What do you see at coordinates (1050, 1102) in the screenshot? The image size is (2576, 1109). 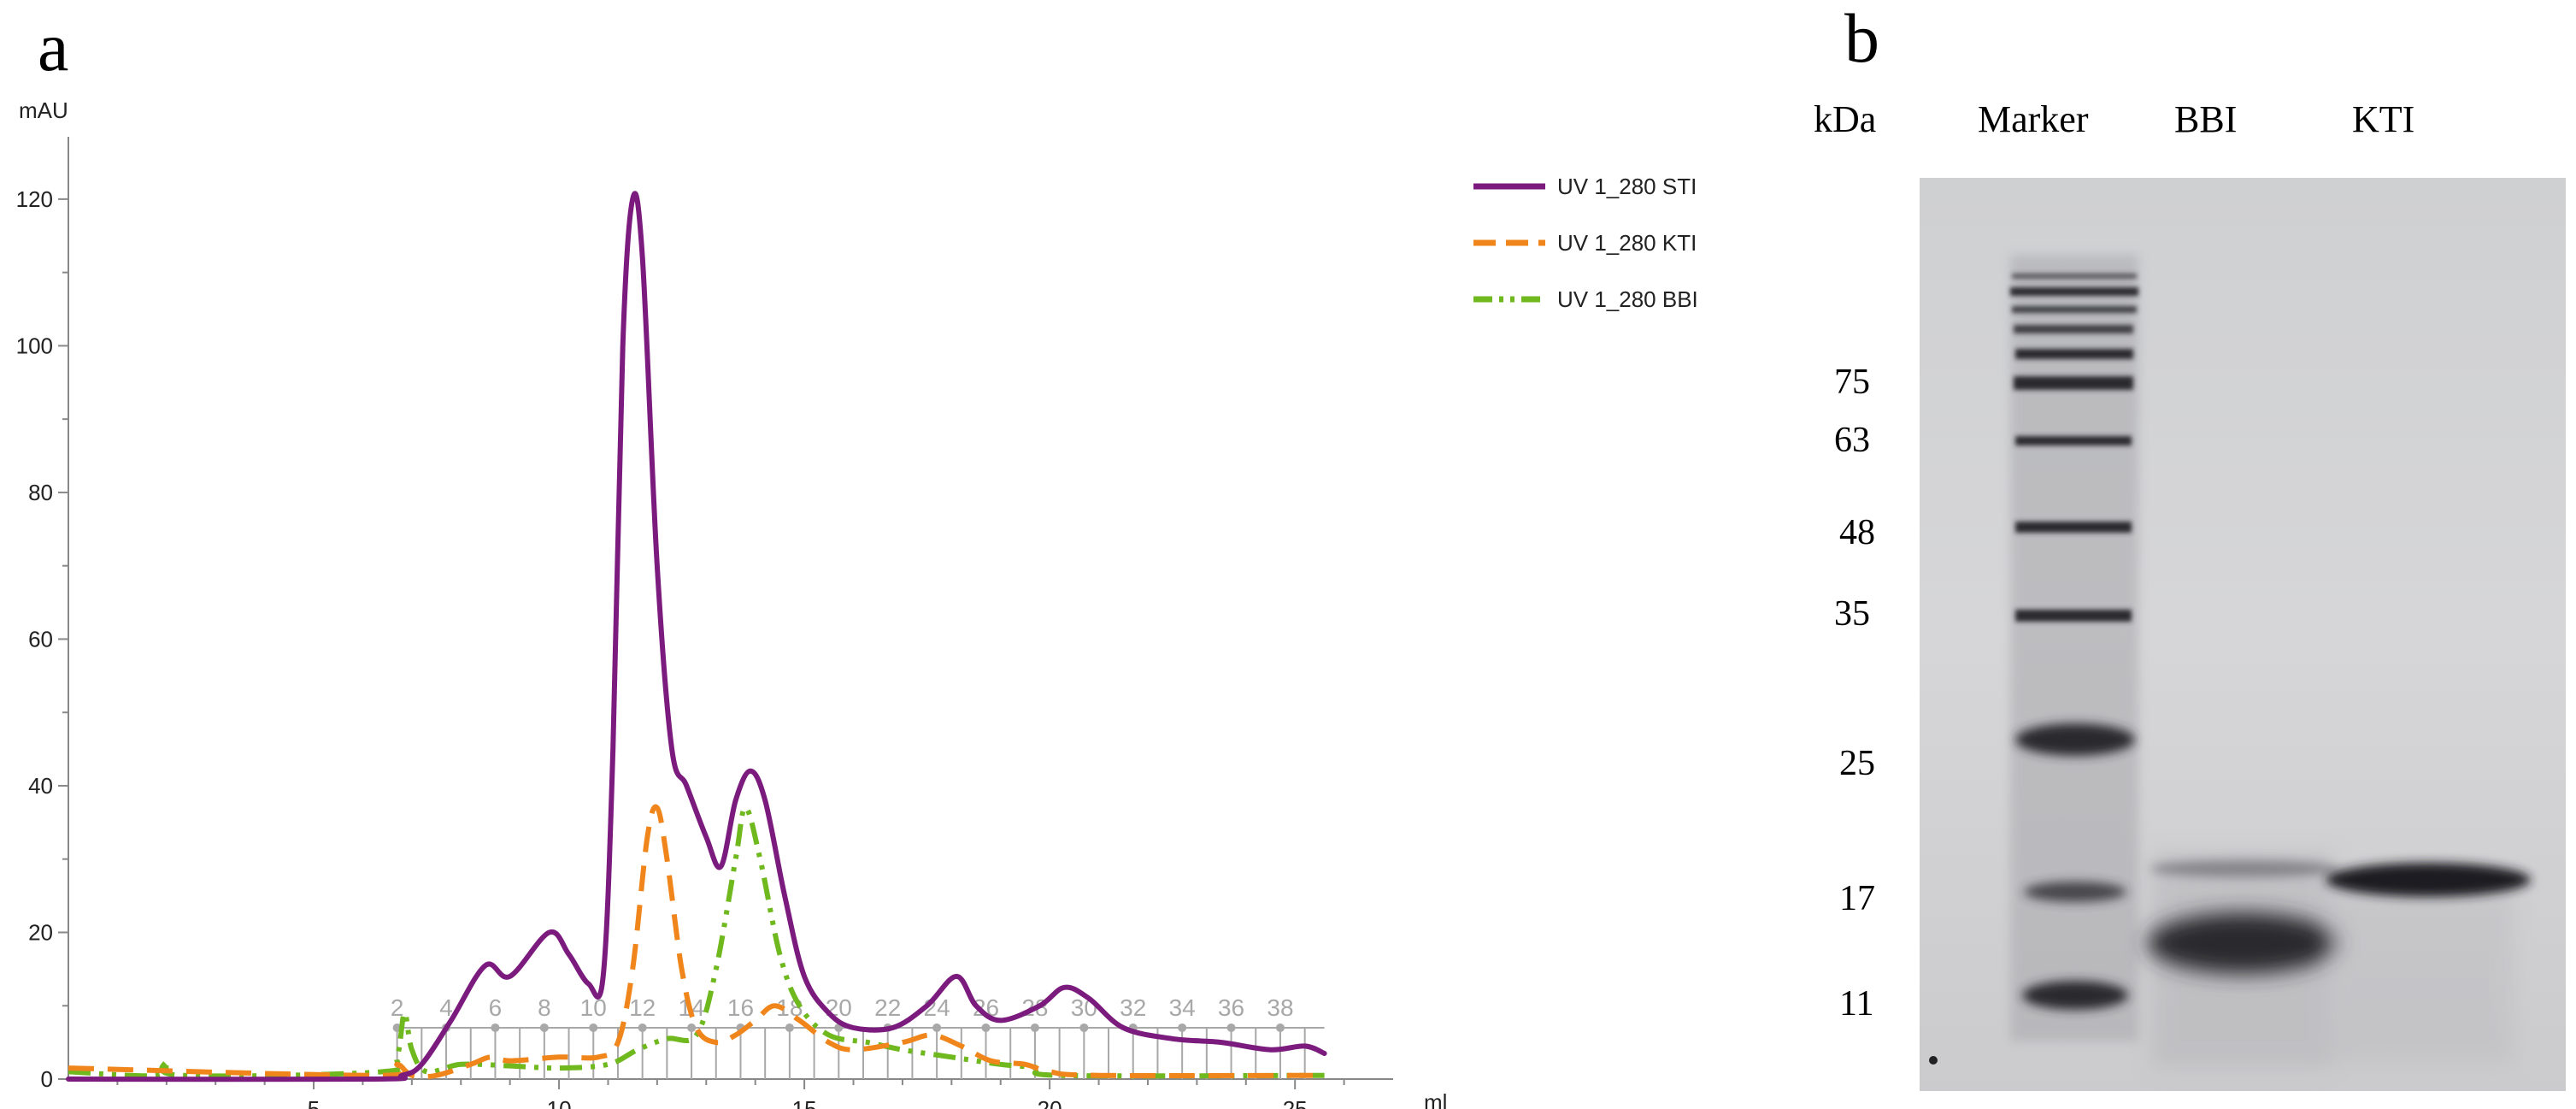 I see `x-tick-label: 20` at bounding box center [1050, 1102].